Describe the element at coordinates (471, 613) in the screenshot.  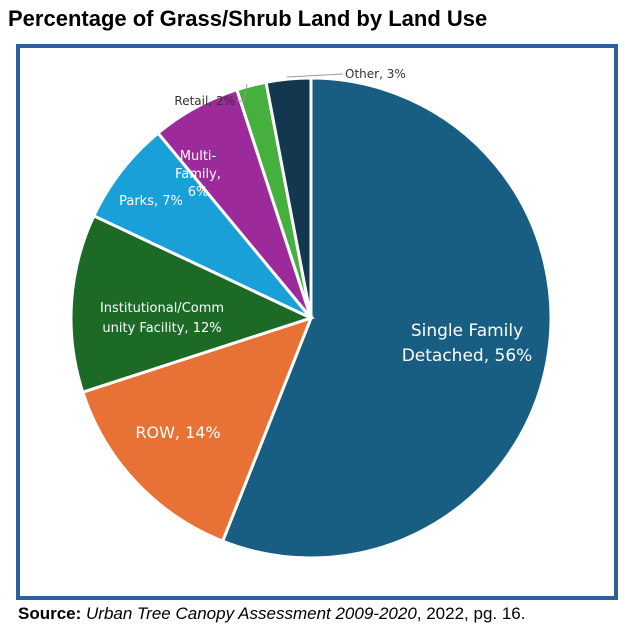
I see `source-suffix: , 2022, pg. 16.` at that location.